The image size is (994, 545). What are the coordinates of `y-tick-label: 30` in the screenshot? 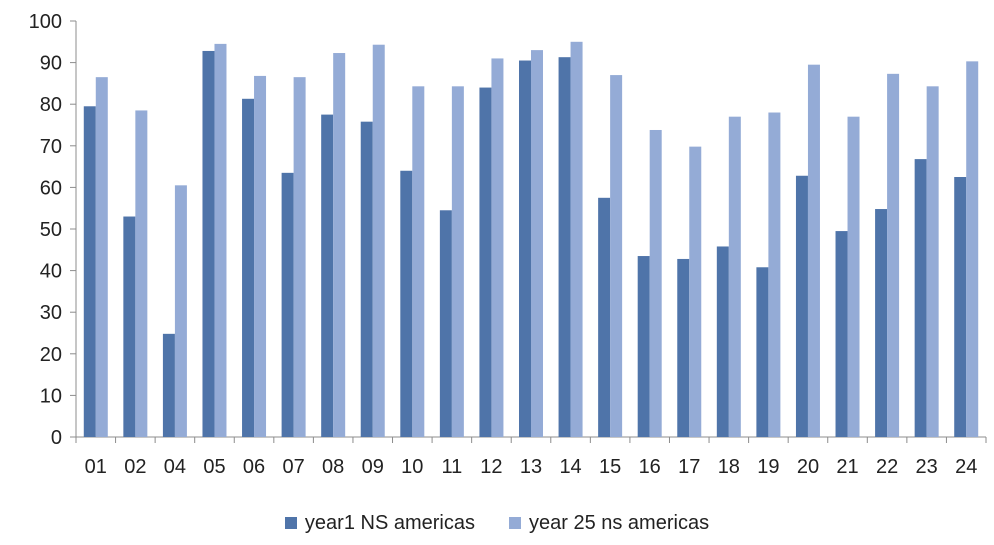 It's located at (51, 313).